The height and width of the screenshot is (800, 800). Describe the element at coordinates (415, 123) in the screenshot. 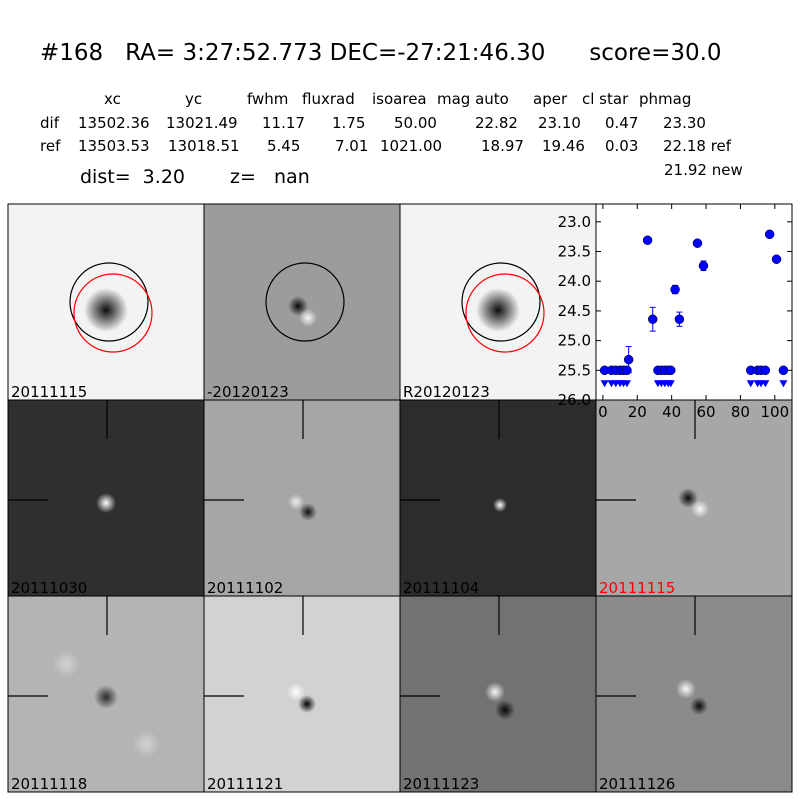

I see `row-value: 50.00` at that location.